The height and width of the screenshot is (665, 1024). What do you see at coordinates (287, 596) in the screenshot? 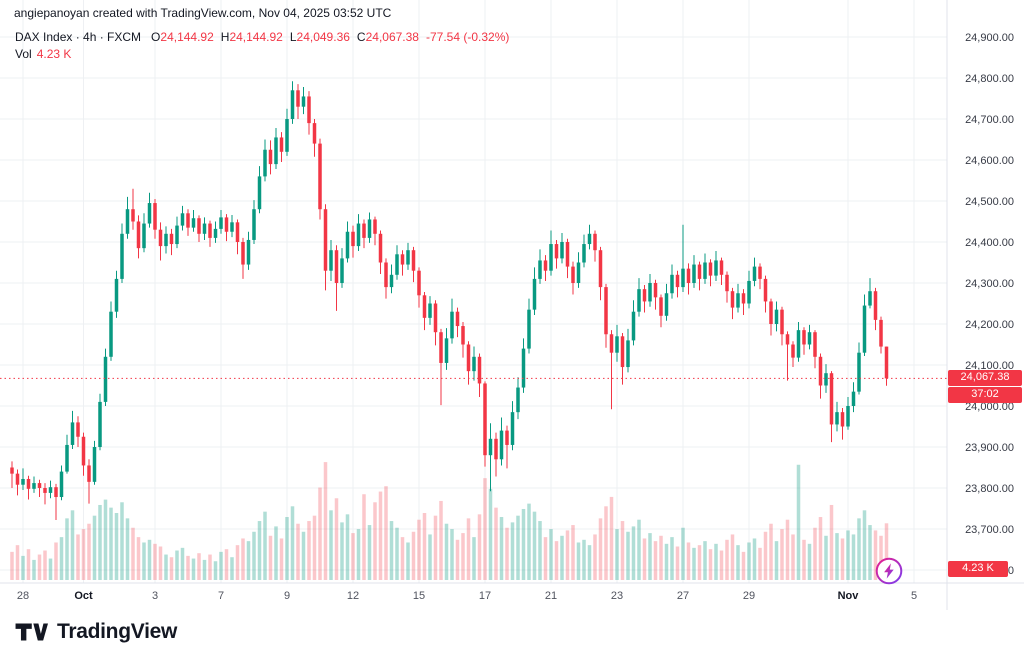
I see `svg-text: 9` at bounding box center [287, 596].